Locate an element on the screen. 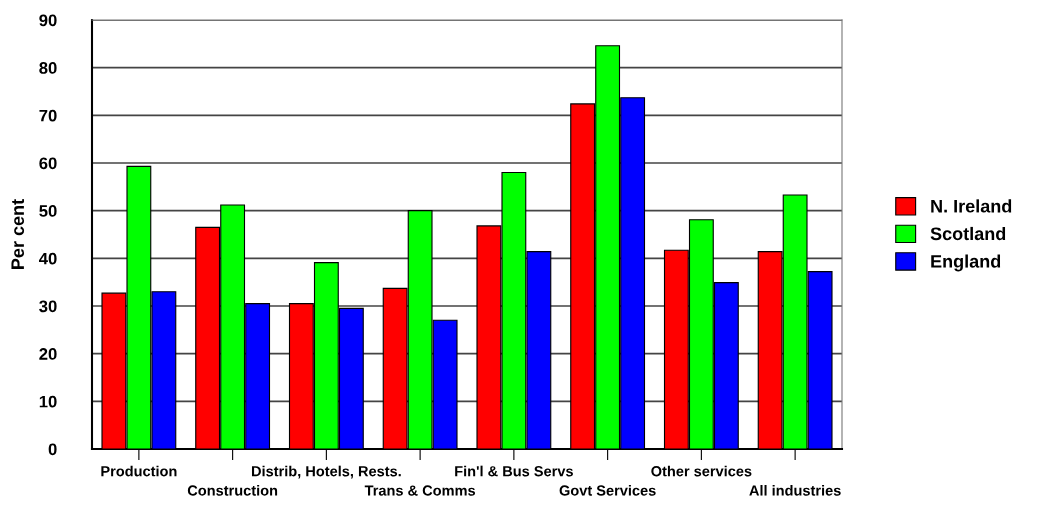 The image size is (1057, 510). y-tick-label: 10 is located at coordinates (48, 401).